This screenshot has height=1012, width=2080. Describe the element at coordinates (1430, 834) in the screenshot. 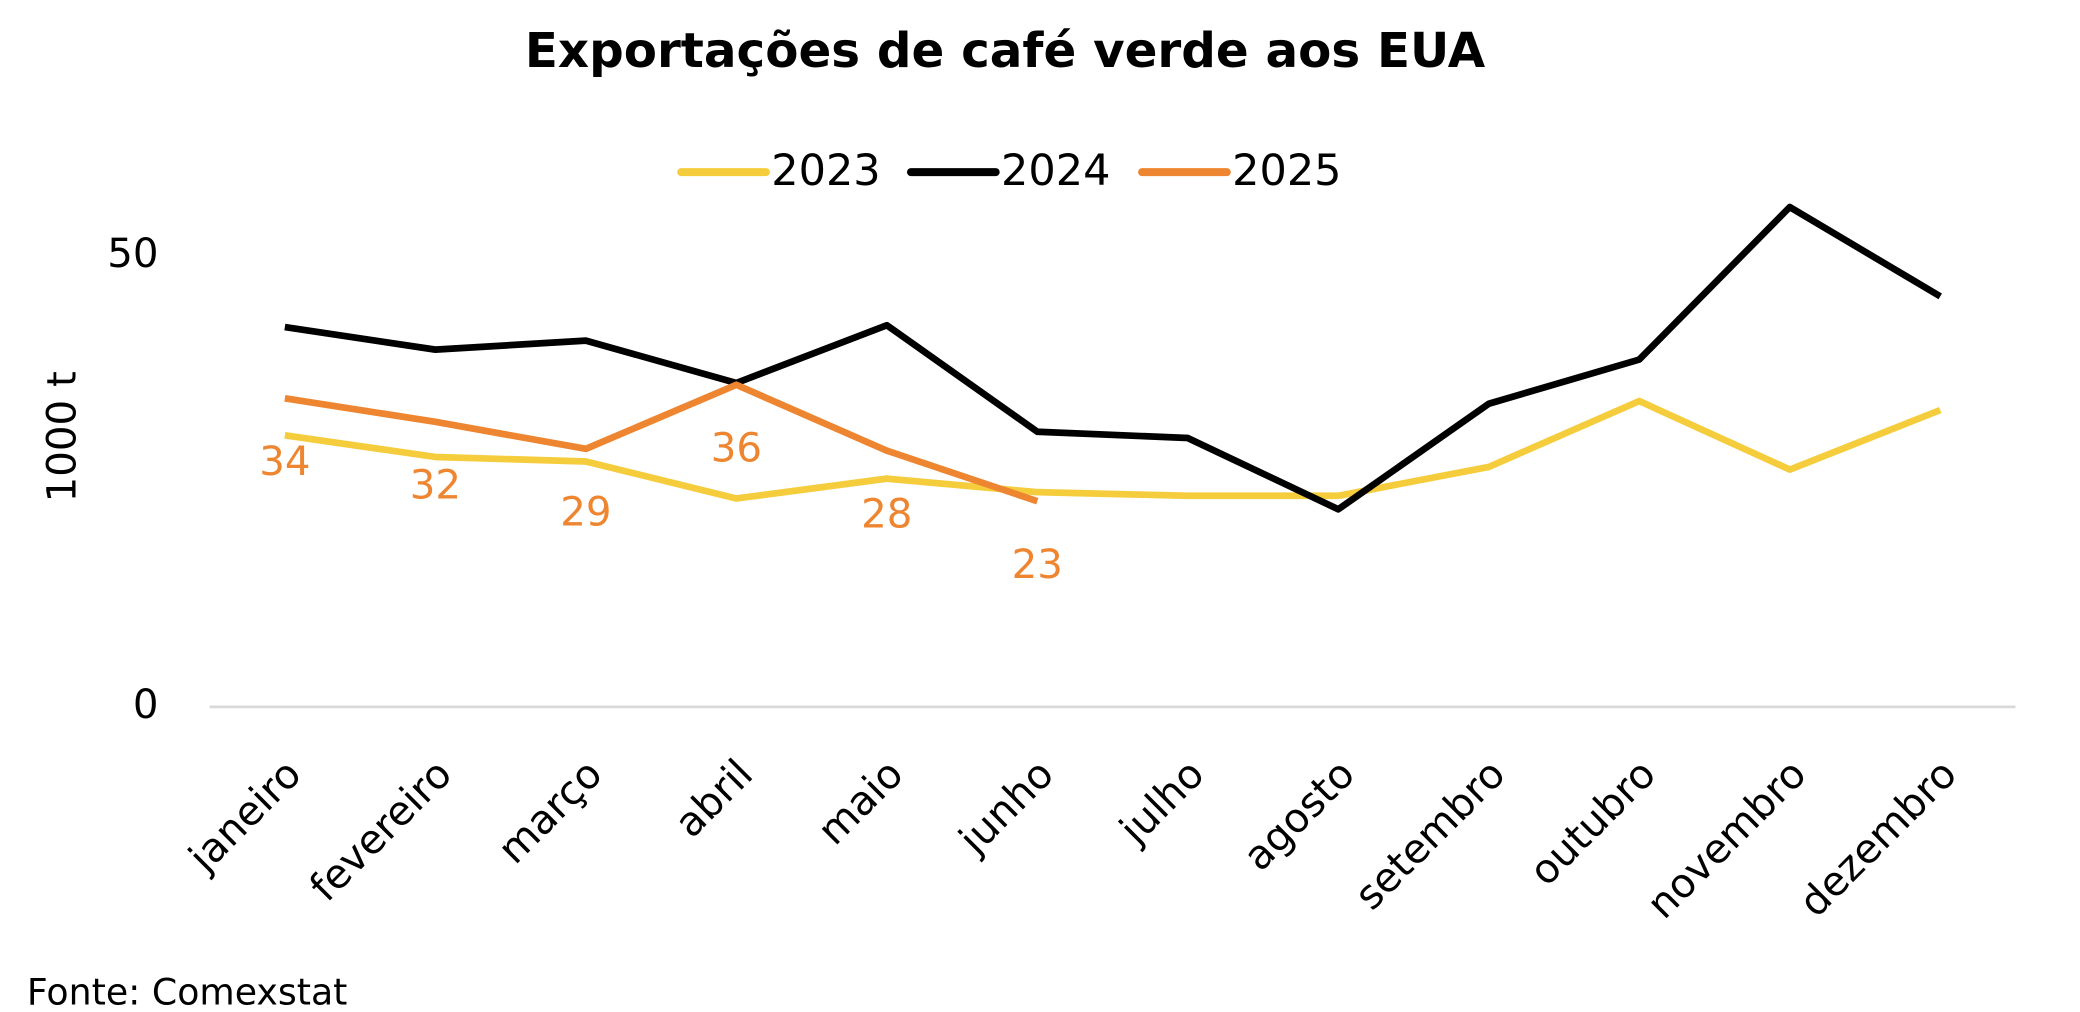

I see `x-tick-label: setembro` at that location.